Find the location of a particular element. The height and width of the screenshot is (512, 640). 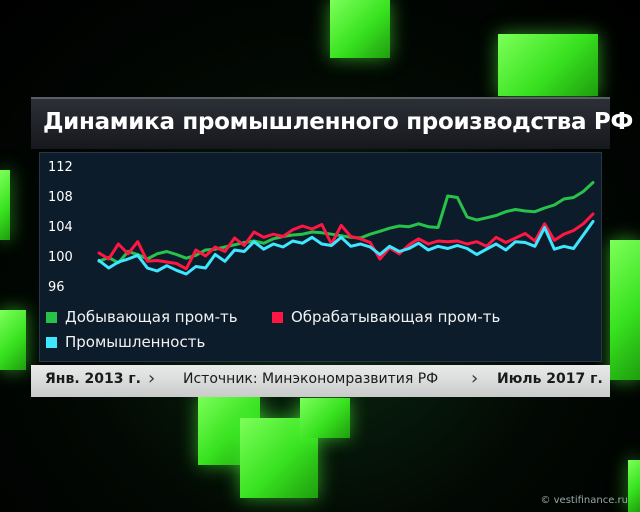

legend-swatch-mining is located at coordinates (51, 317).